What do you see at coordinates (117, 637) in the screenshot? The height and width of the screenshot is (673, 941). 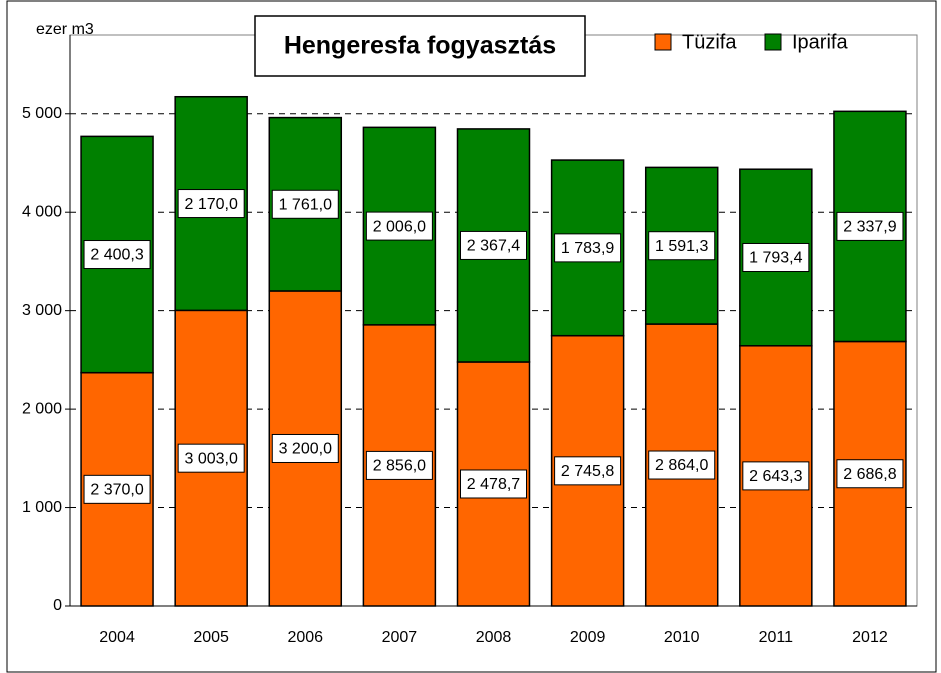 I see `x-tick-label: 2004` at bounding box center [117, 637].